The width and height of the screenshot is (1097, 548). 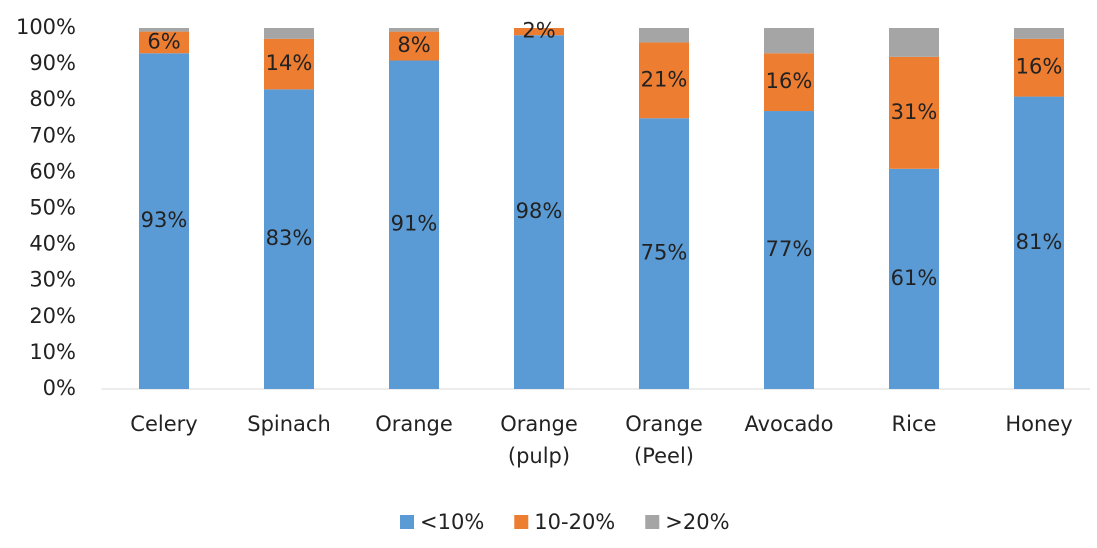 What do you see at coordinates (52, 280) in the screenshot?
I see `y-tick-label: 30%` at bounding box center [52, 280].